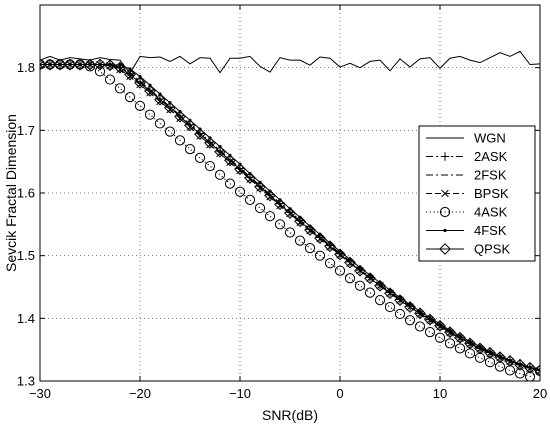 The image size is (550, 432). Describe the element at coordinates (40, 393) in the screenshot. I see `x-tick-label: −30` at that location.